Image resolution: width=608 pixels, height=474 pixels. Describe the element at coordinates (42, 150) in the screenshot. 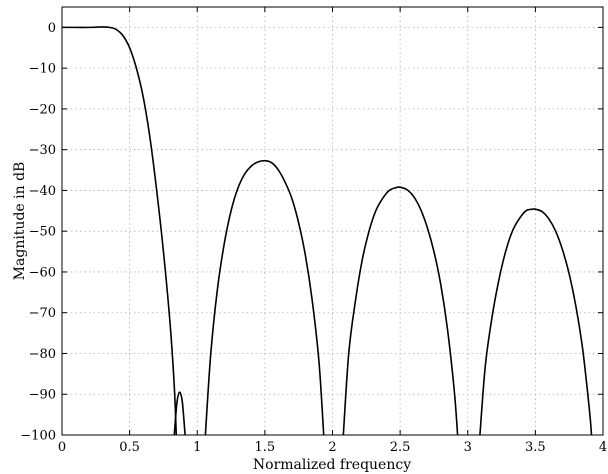

I see `y-tick-label: −30` at that location.